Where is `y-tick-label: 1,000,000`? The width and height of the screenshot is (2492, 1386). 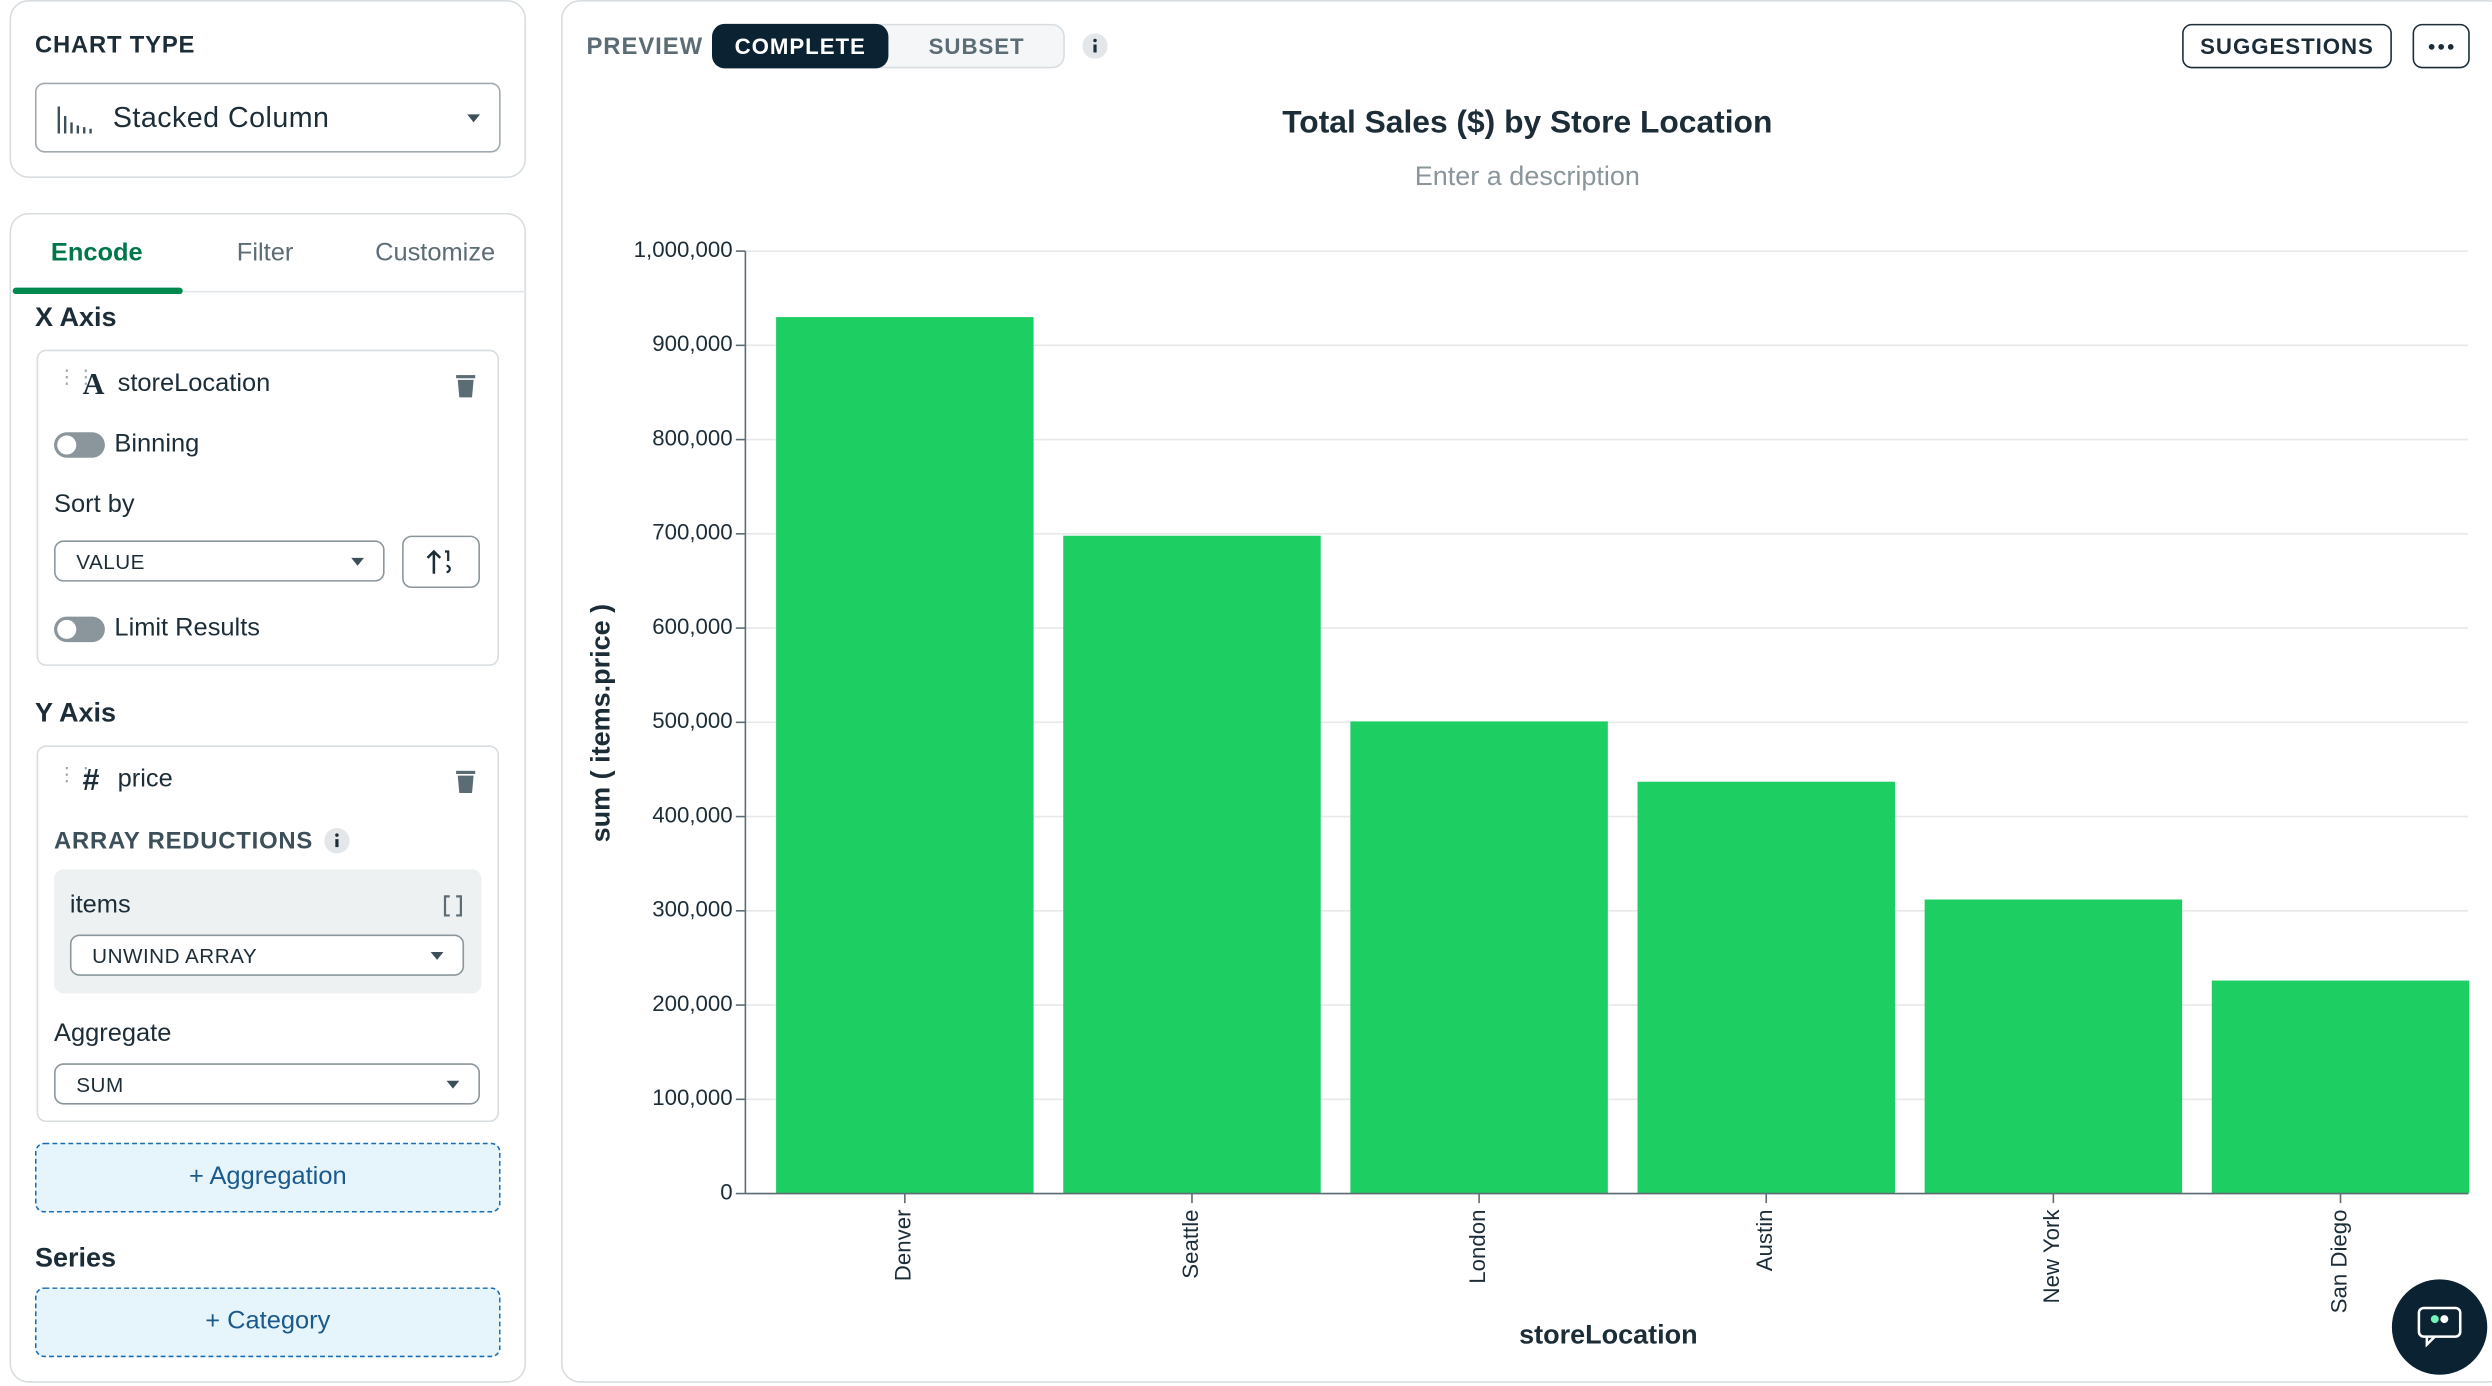
y-tick-label: 1,000,000 is located at coordinates (683, 249).